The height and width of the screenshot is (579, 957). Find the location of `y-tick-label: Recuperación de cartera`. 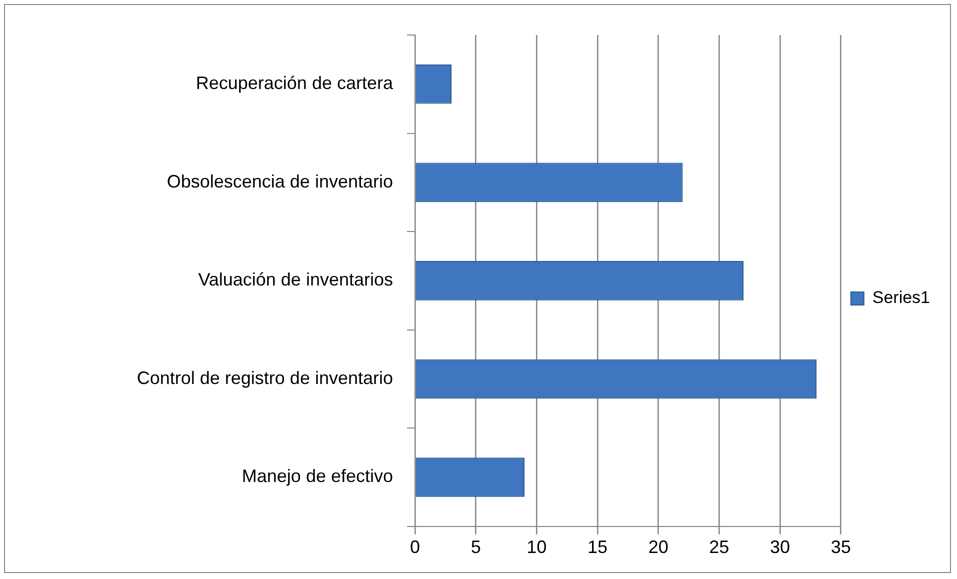

y-tick-label: Recuperación de cartera is located at coordinates (295, 83).